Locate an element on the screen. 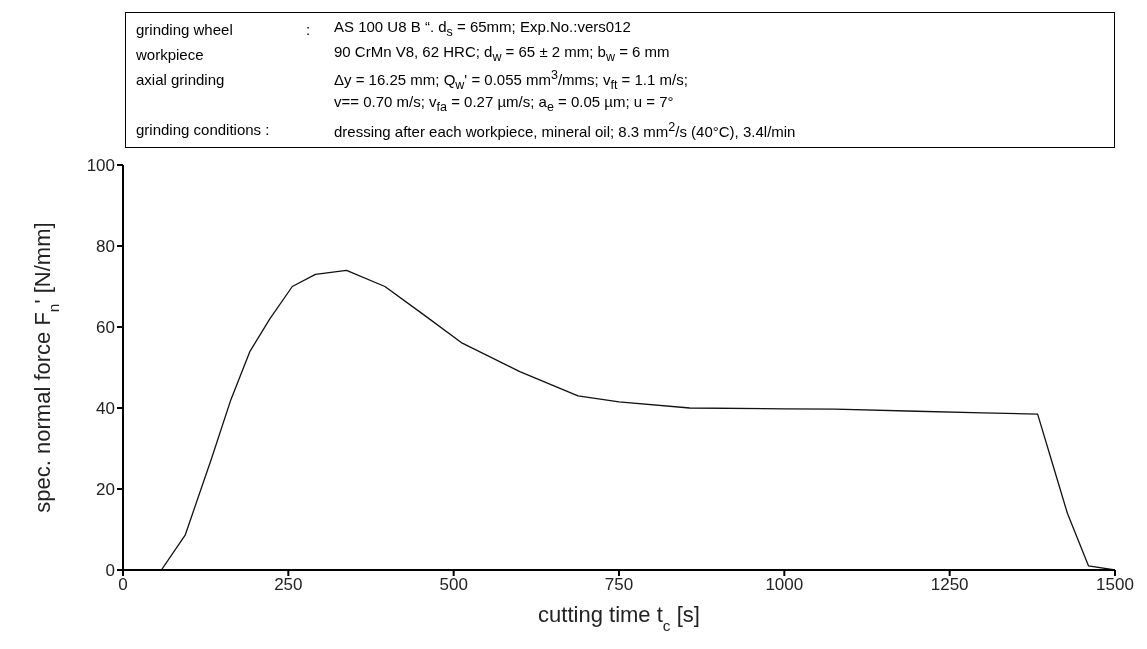 The height and width of the screenshot is (649, 1147). x-tick-label: 500 is located at coordinates (453, 585).